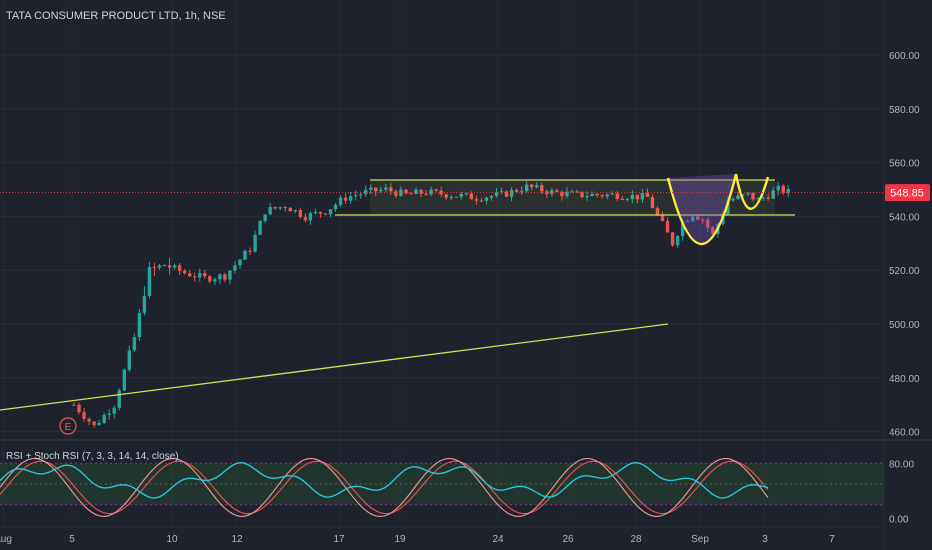  I want to click on price-tick-label: 480.00, so click(904, 379).